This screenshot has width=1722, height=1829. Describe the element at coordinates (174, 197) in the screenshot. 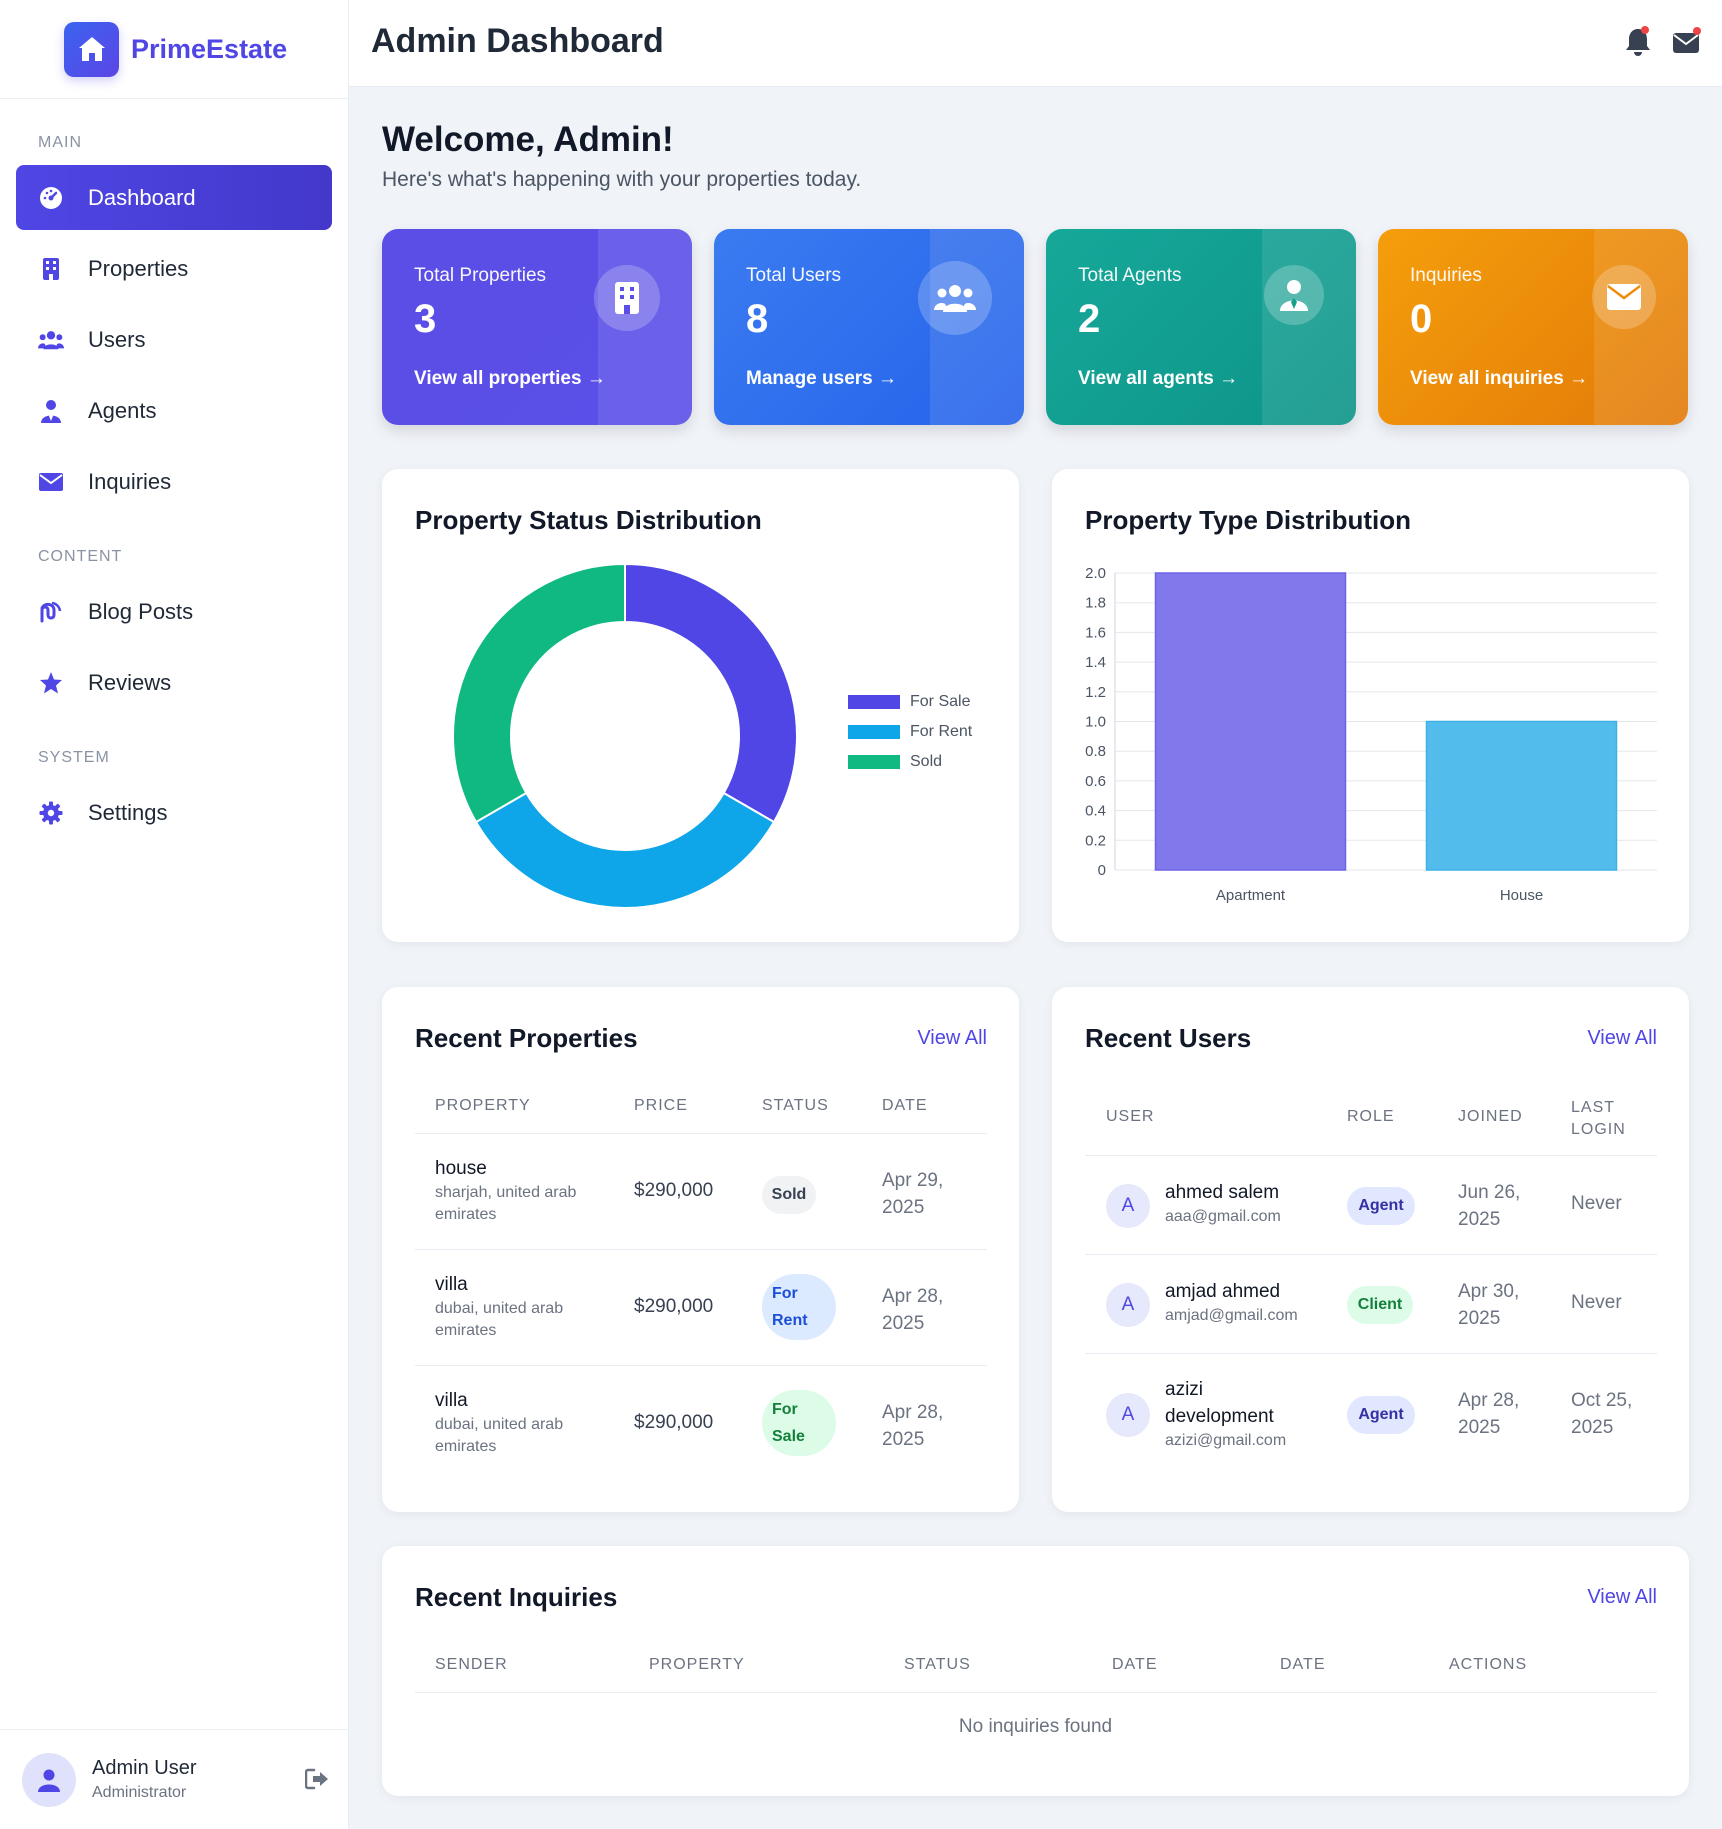

I see `sidebar-item-dashboard: Dashboard` at that location.